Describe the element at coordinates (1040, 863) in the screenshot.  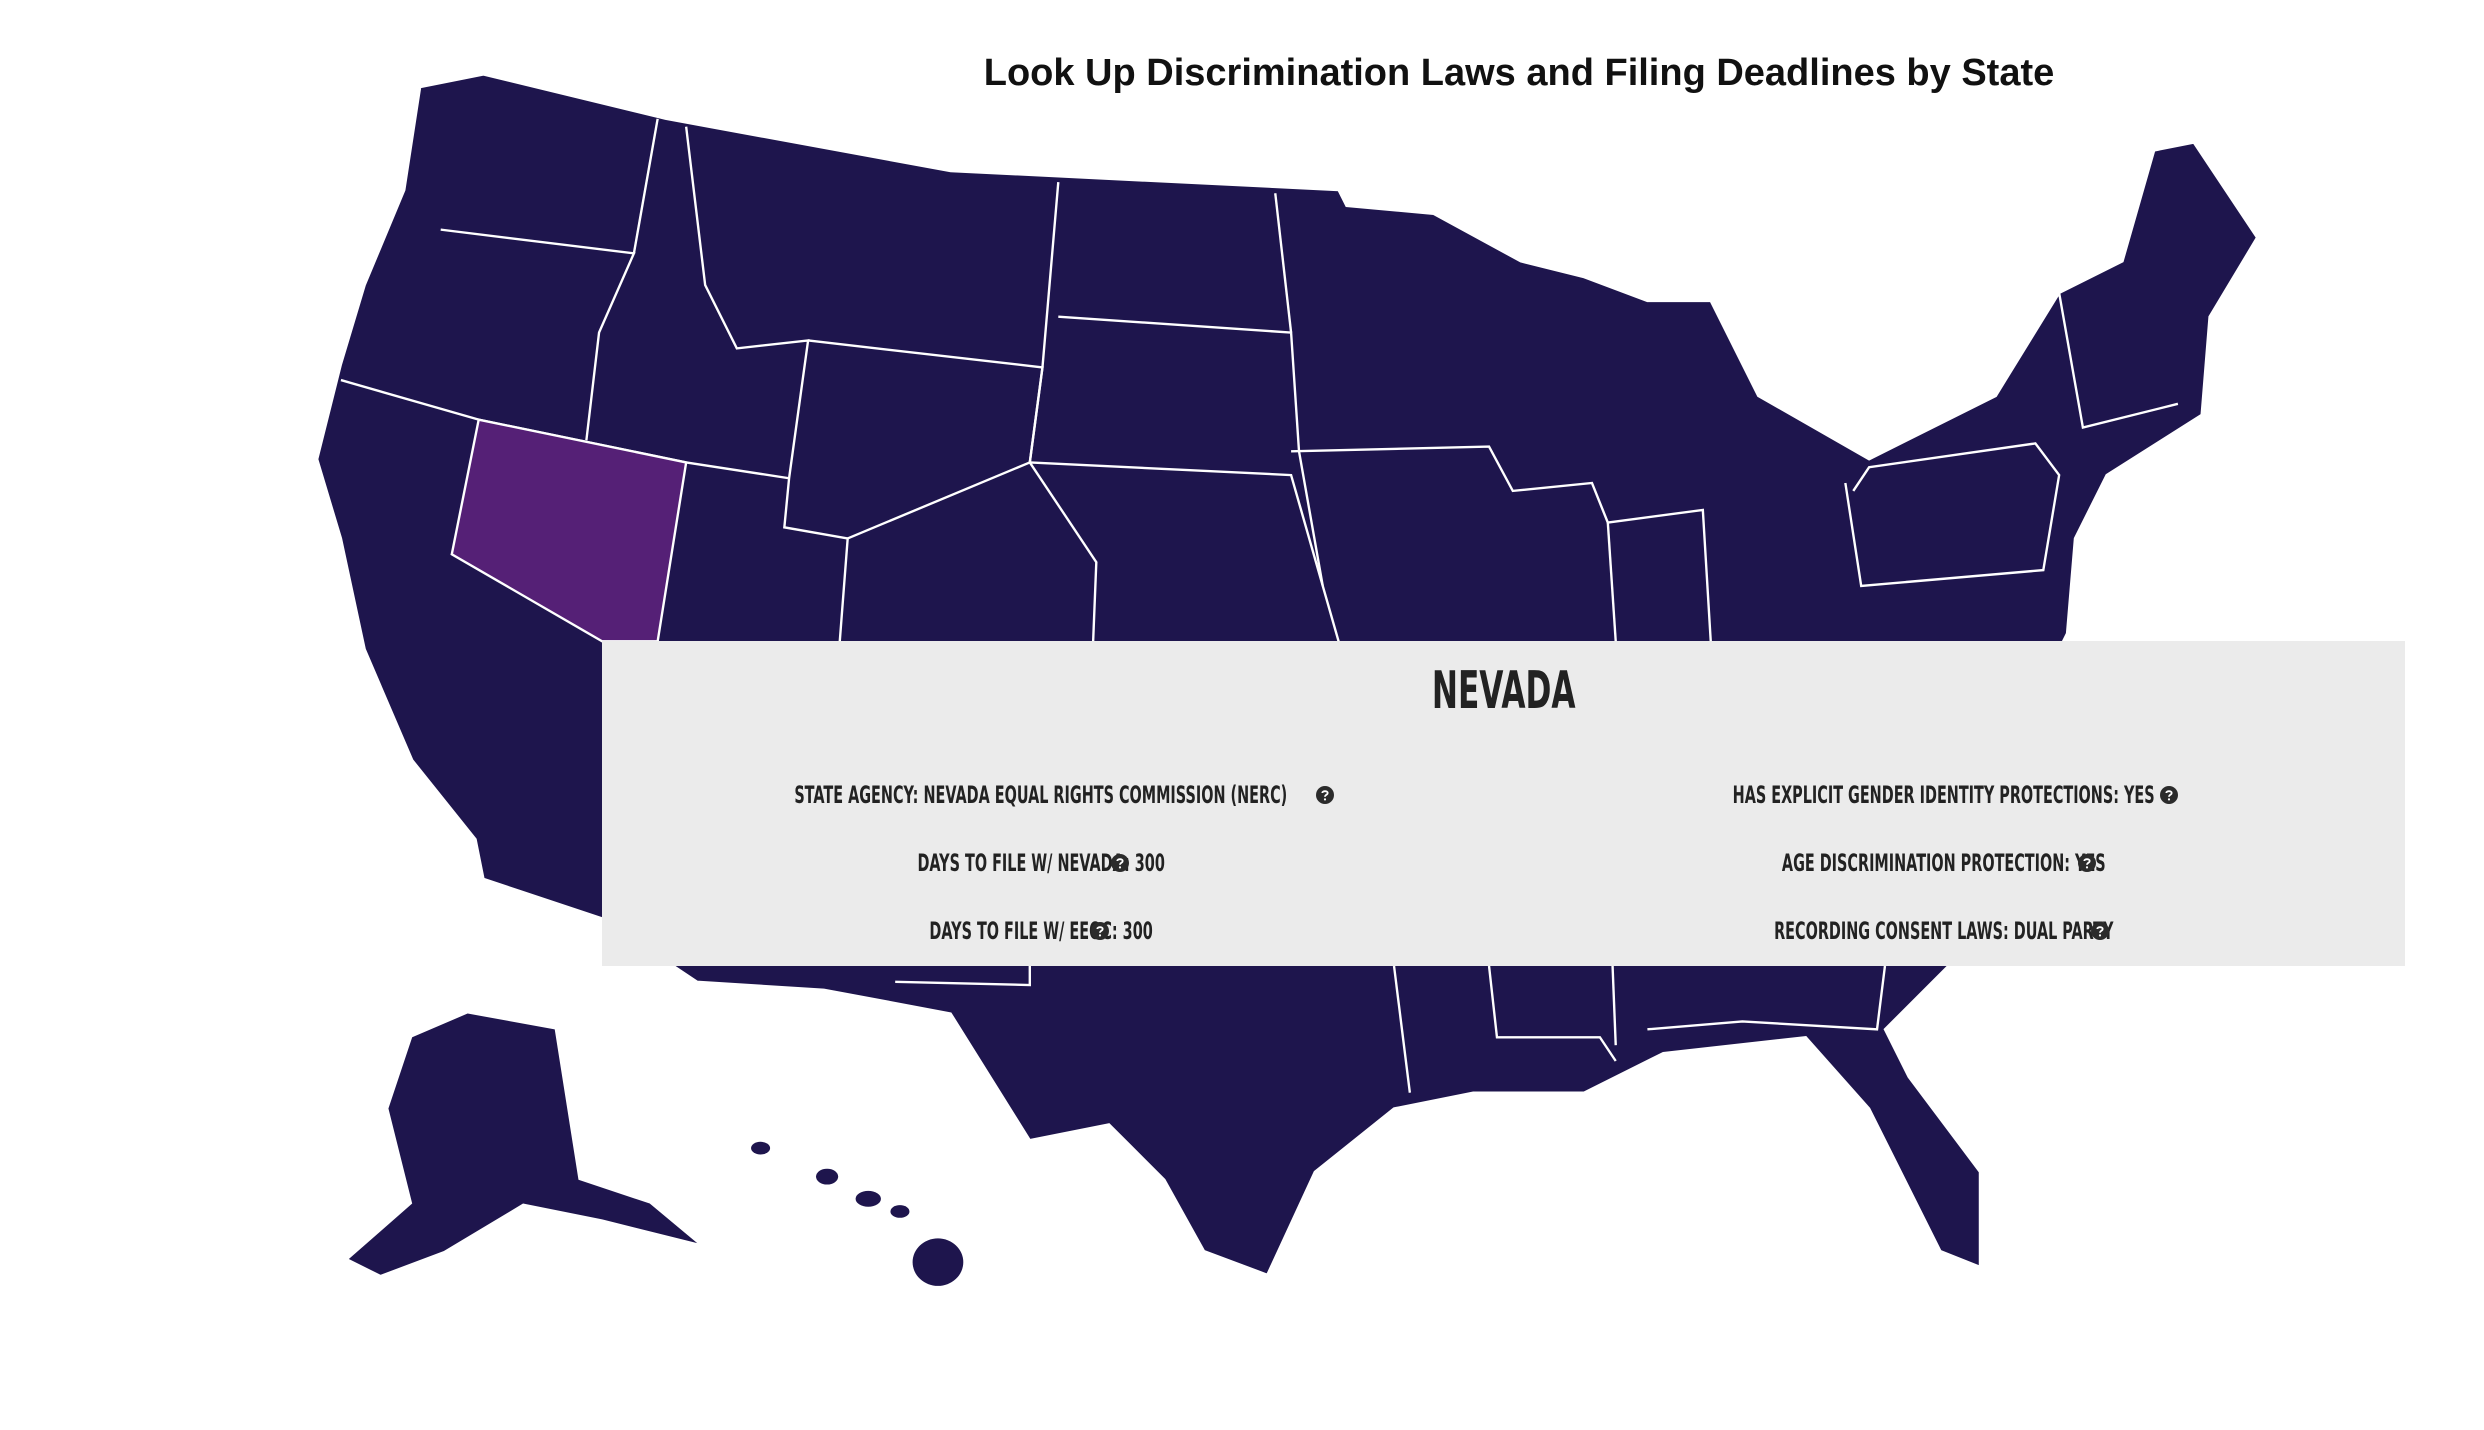
I see `info-row: DAYS TO FILE W/ NEVADA: 300` at that location.